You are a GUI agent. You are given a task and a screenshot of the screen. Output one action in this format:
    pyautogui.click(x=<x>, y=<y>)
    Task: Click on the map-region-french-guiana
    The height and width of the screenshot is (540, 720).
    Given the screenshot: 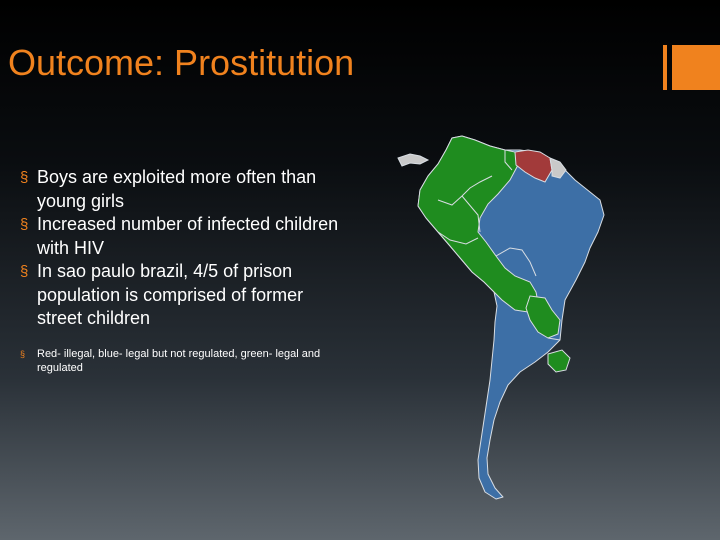 What is the action you would take?
    pyautogui.click(x=558, y=168)
    